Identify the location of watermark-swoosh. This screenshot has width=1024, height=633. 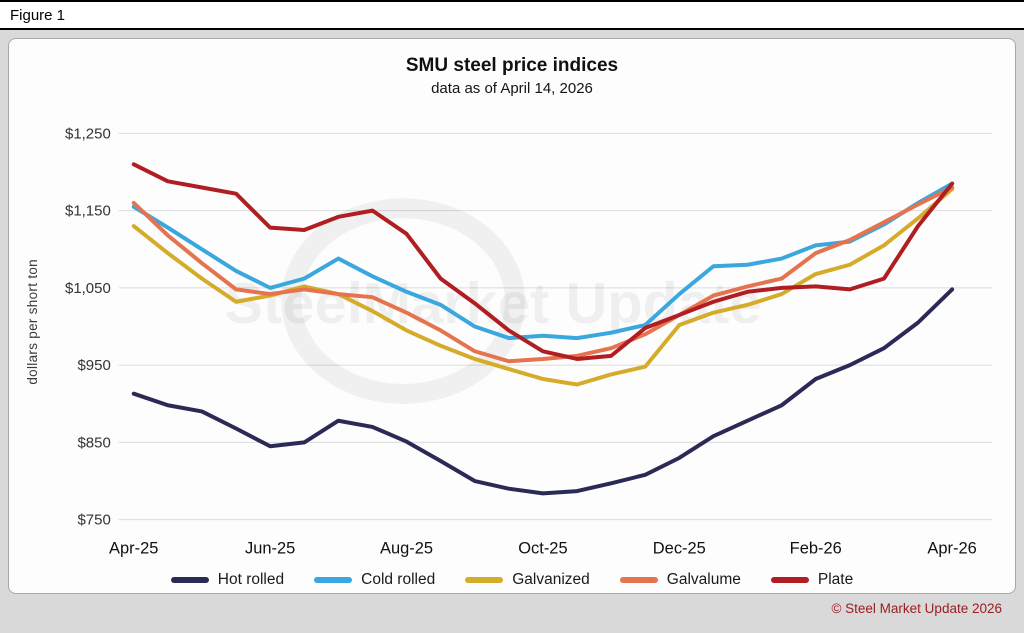
(403, 301).